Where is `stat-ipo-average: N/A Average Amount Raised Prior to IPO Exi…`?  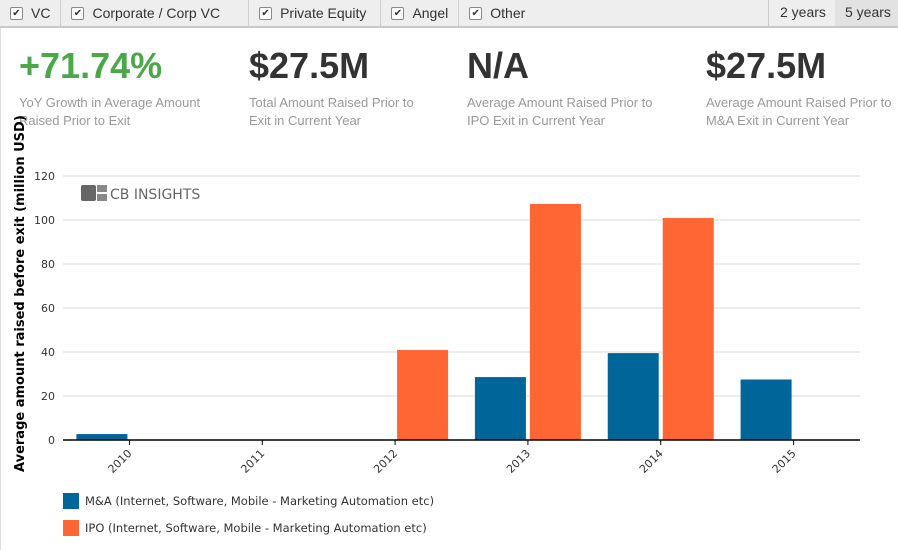
stat-ipo-average: N/A Average Amount Raised Prior to IPO Exi… is located at coordinates (560, 87).